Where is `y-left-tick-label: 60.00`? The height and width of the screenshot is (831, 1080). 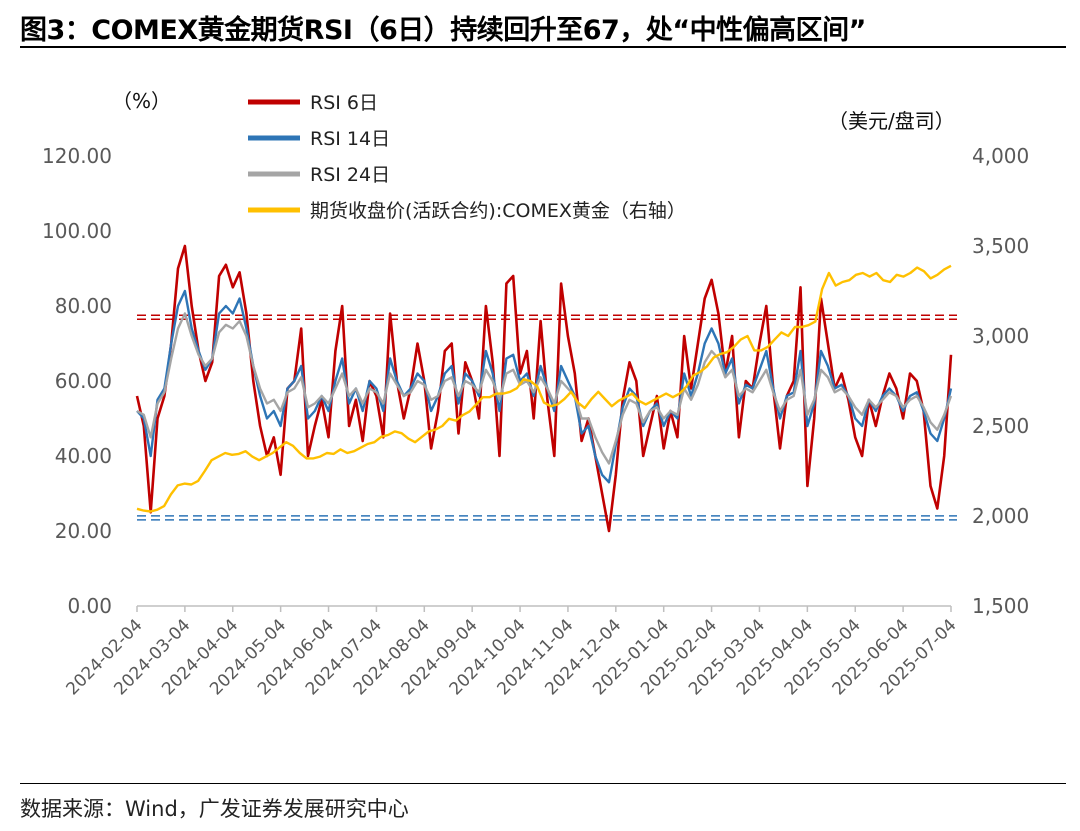
y-left-tick-label: 60.00 is located at coordinates (83, 381).